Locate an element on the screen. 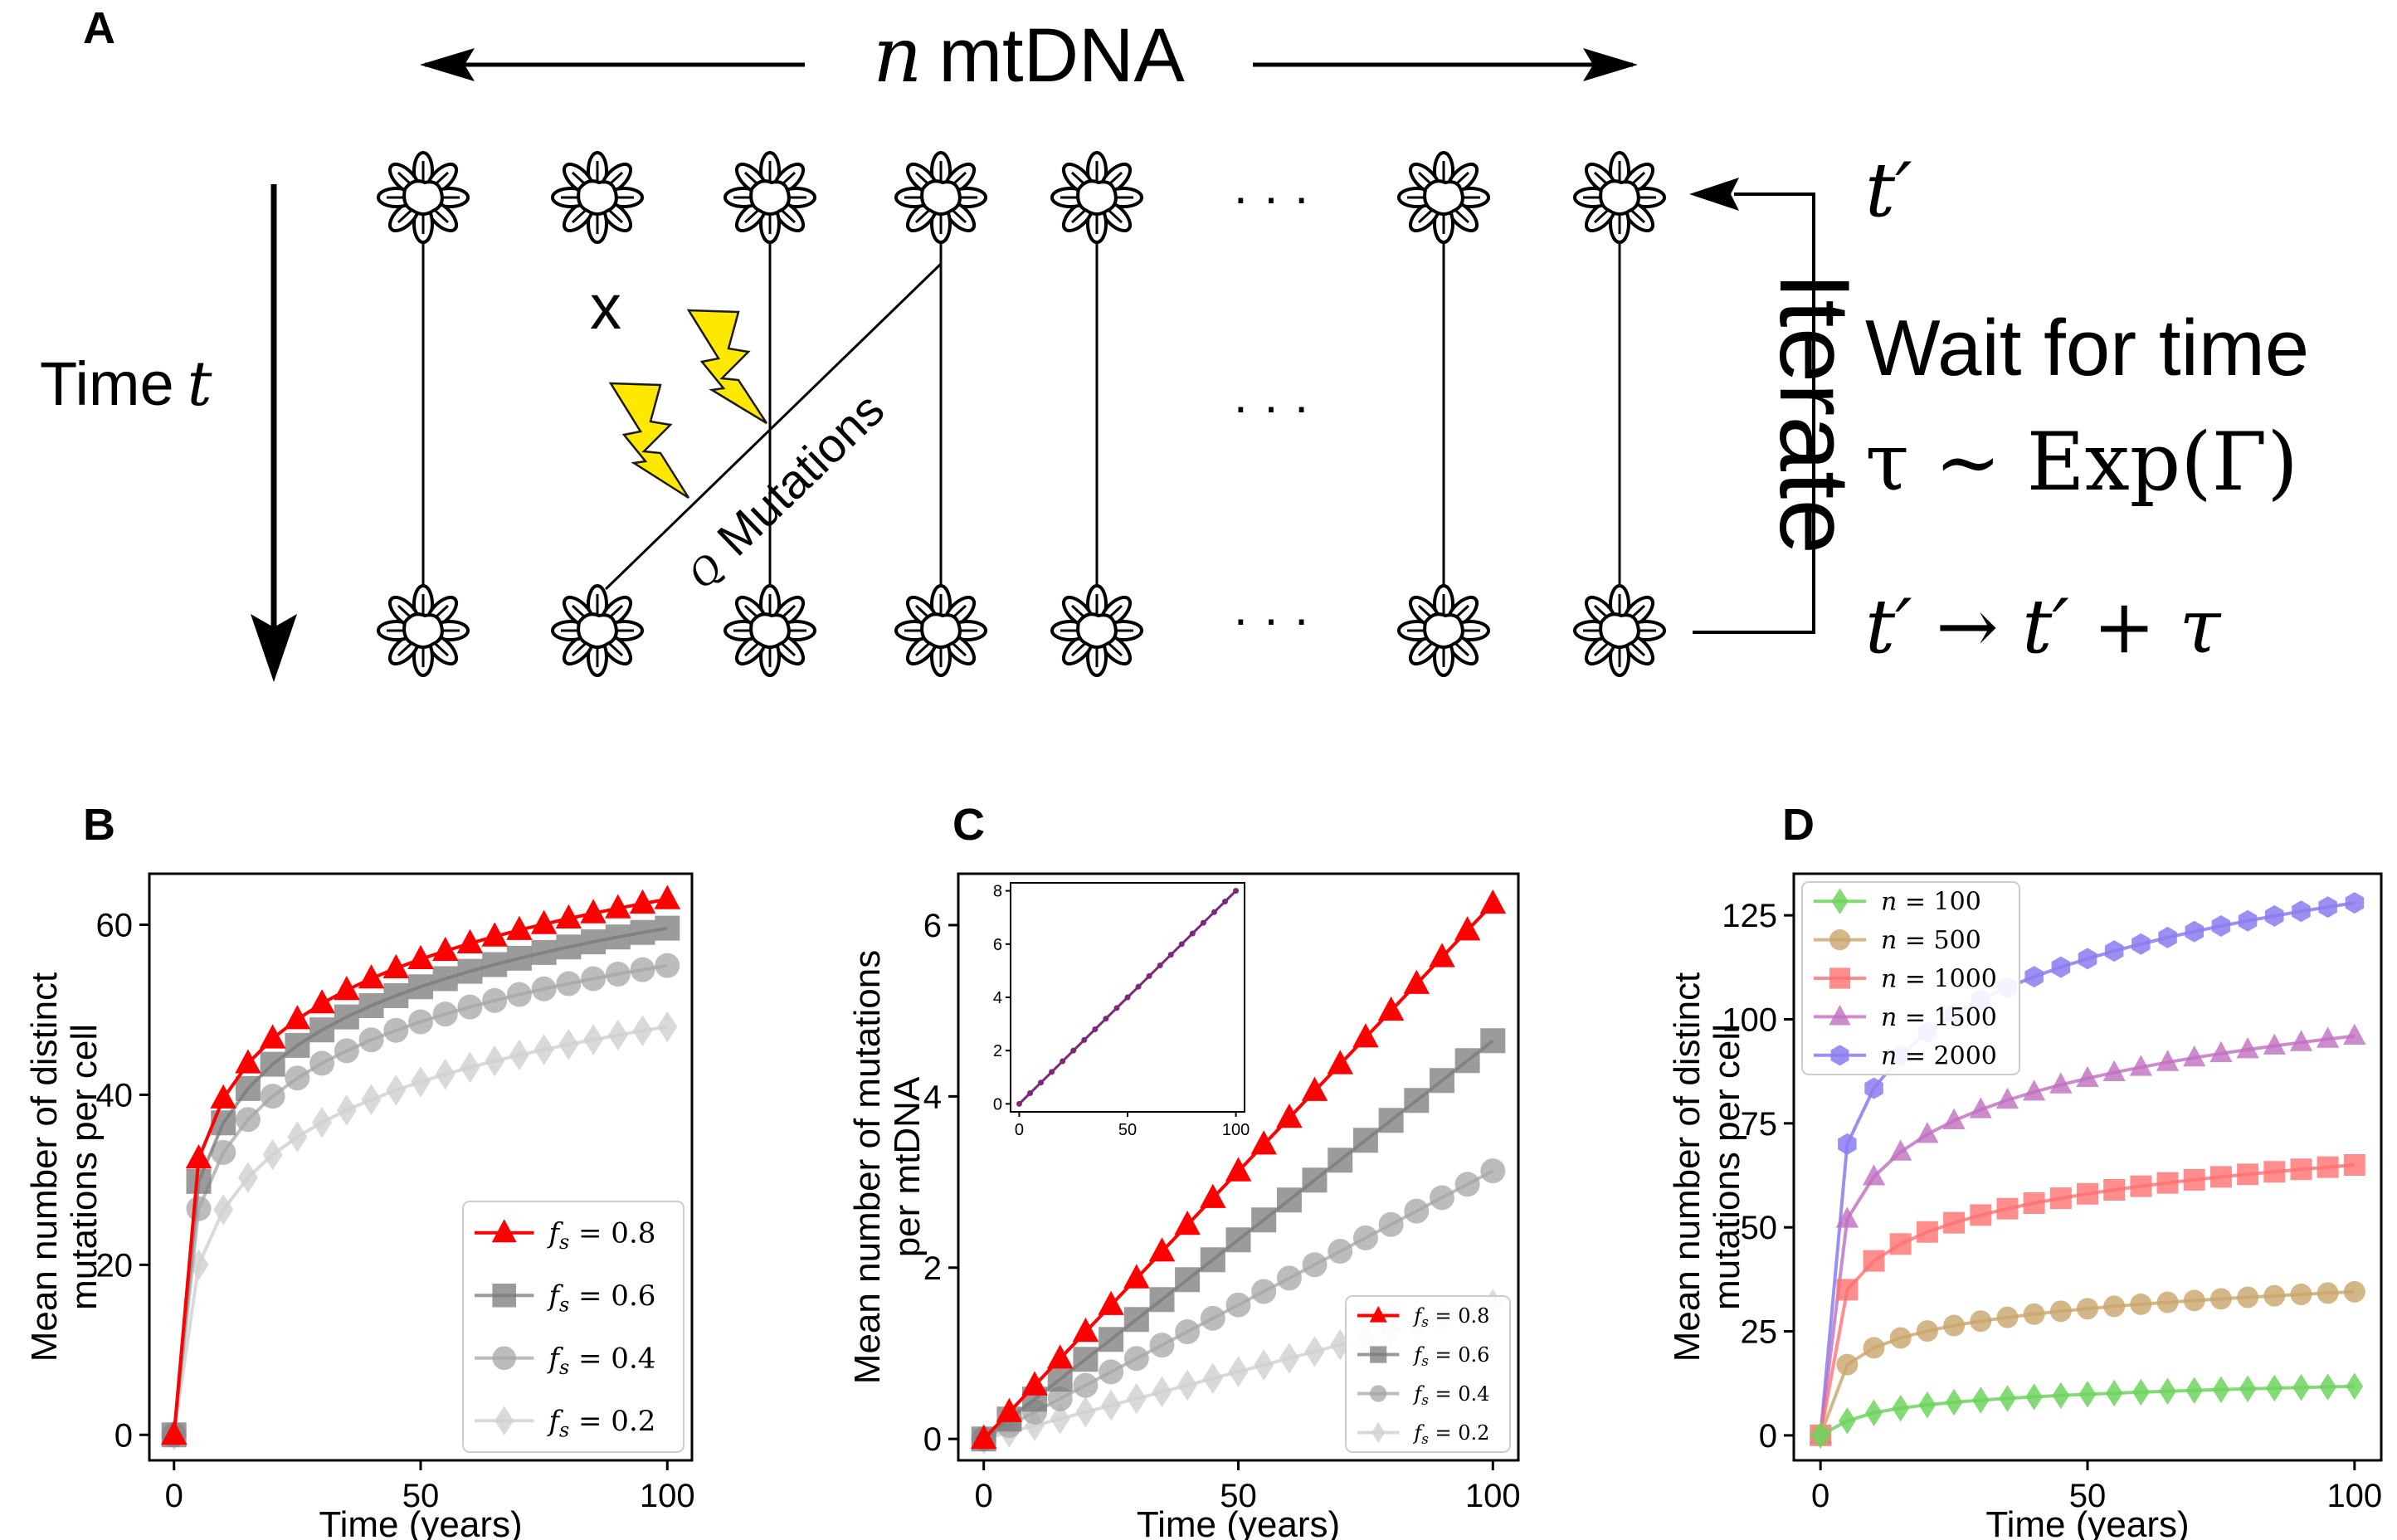 This screenshot has height=1540, width=2397. legend-label: n = 2000 is located at coordinates (1939, 1055).